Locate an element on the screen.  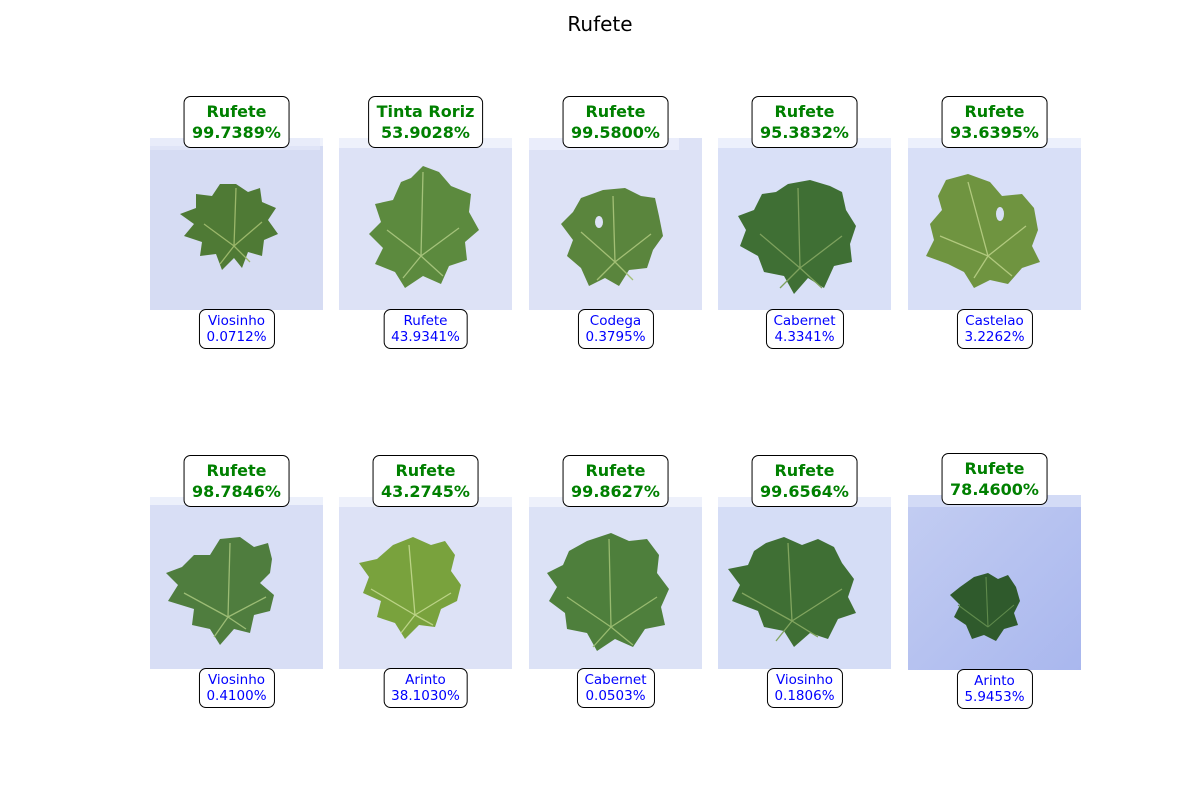
top-confidence: 78.4600% is located at coordinates (994, 489).